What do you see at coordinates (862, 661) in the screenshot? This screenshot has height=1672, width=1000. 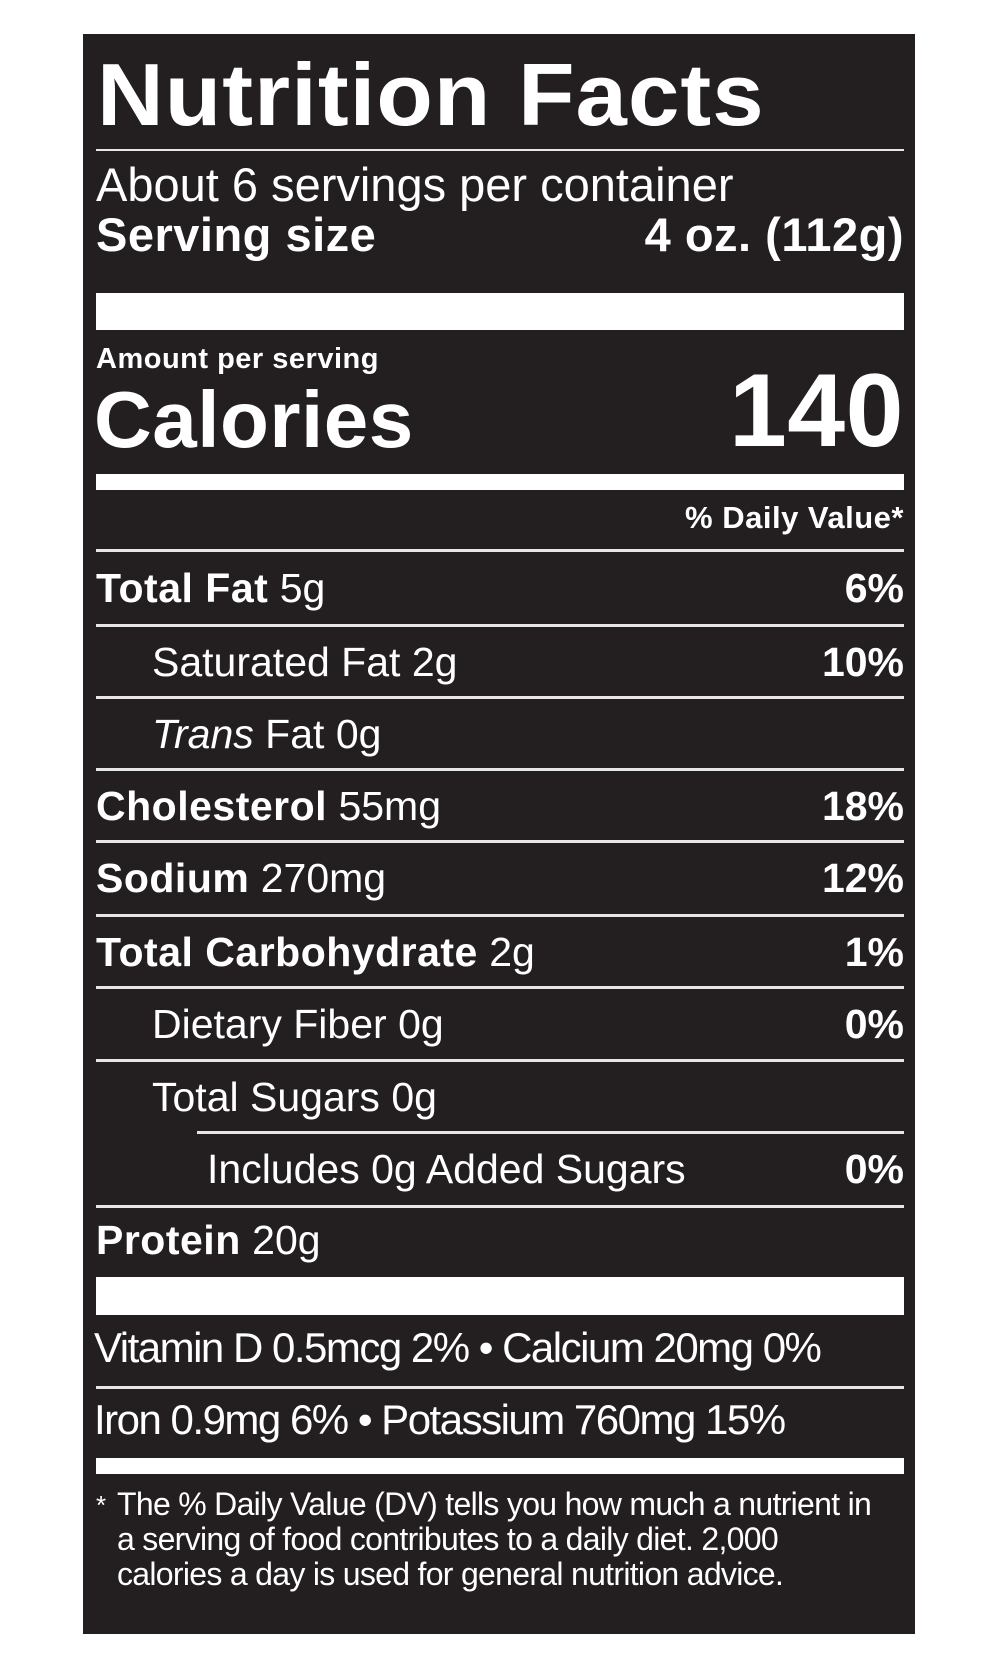 I see `nutrient-dv: 10%` at bounding box center [862, 661].